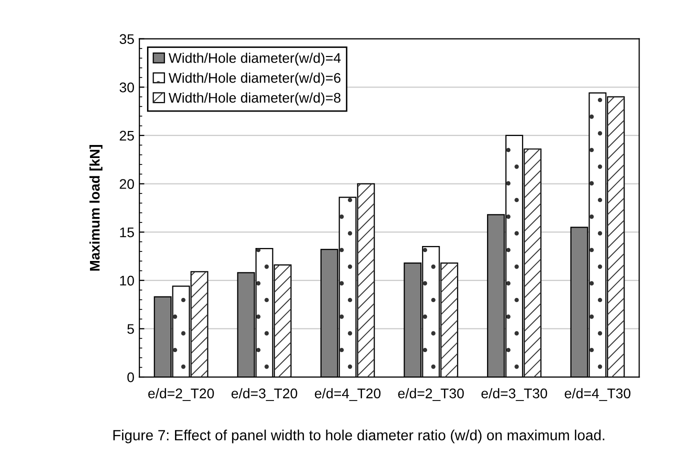 The height and width of the screenshot is (457, 680). I want to click on legend-label: Width/Hole diameter(w/d)=8, so click(254, 99).